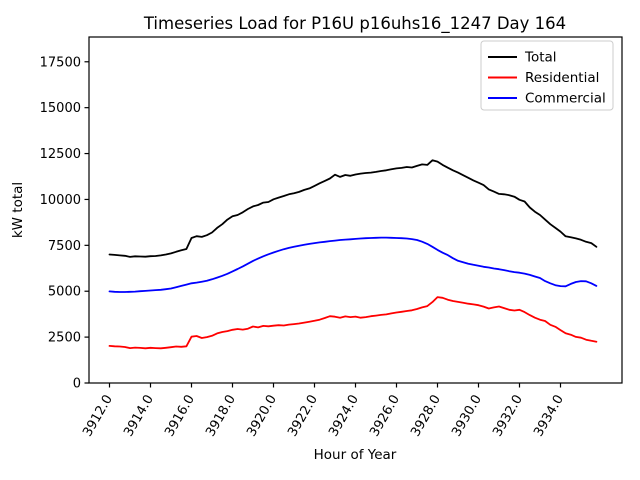 Image resolution: width=640 pixels, height=480 pixels. I want to click on y-tick-label: 7500, so click(64, 246).